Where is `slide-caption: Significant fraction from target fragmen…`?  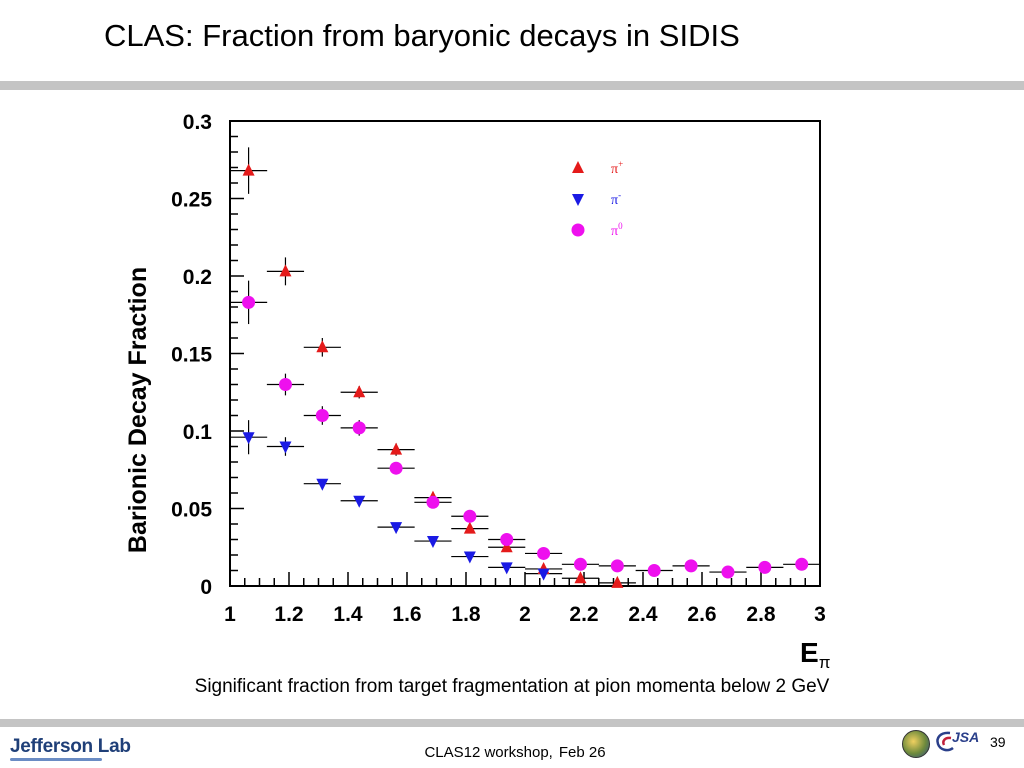
slide-caption: Significant fraction from target fragmen… is located at coordinates (512, 686).